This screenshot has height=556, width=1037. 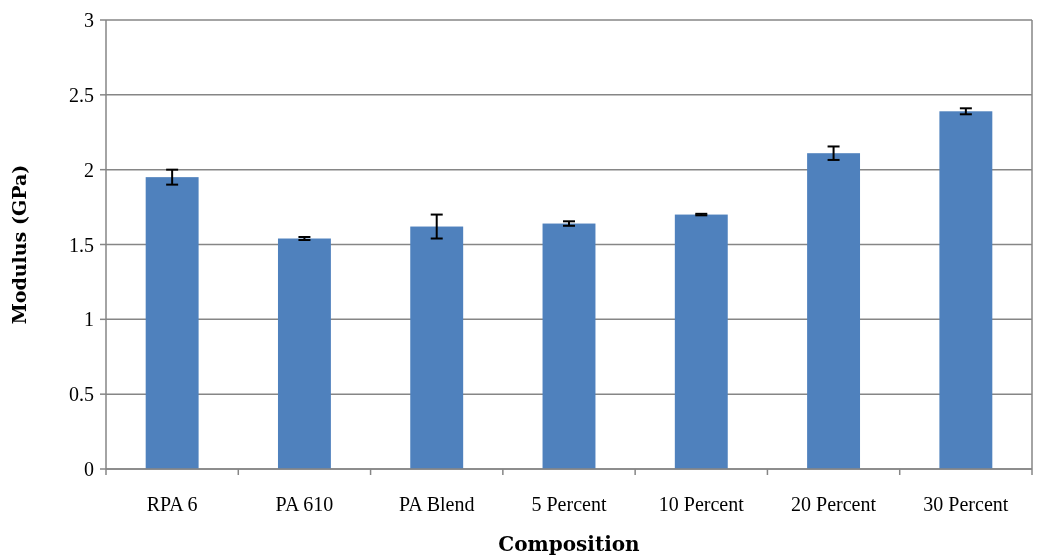 I want to click on x-tick-label: RPA 6, so click(x=172, y=504).